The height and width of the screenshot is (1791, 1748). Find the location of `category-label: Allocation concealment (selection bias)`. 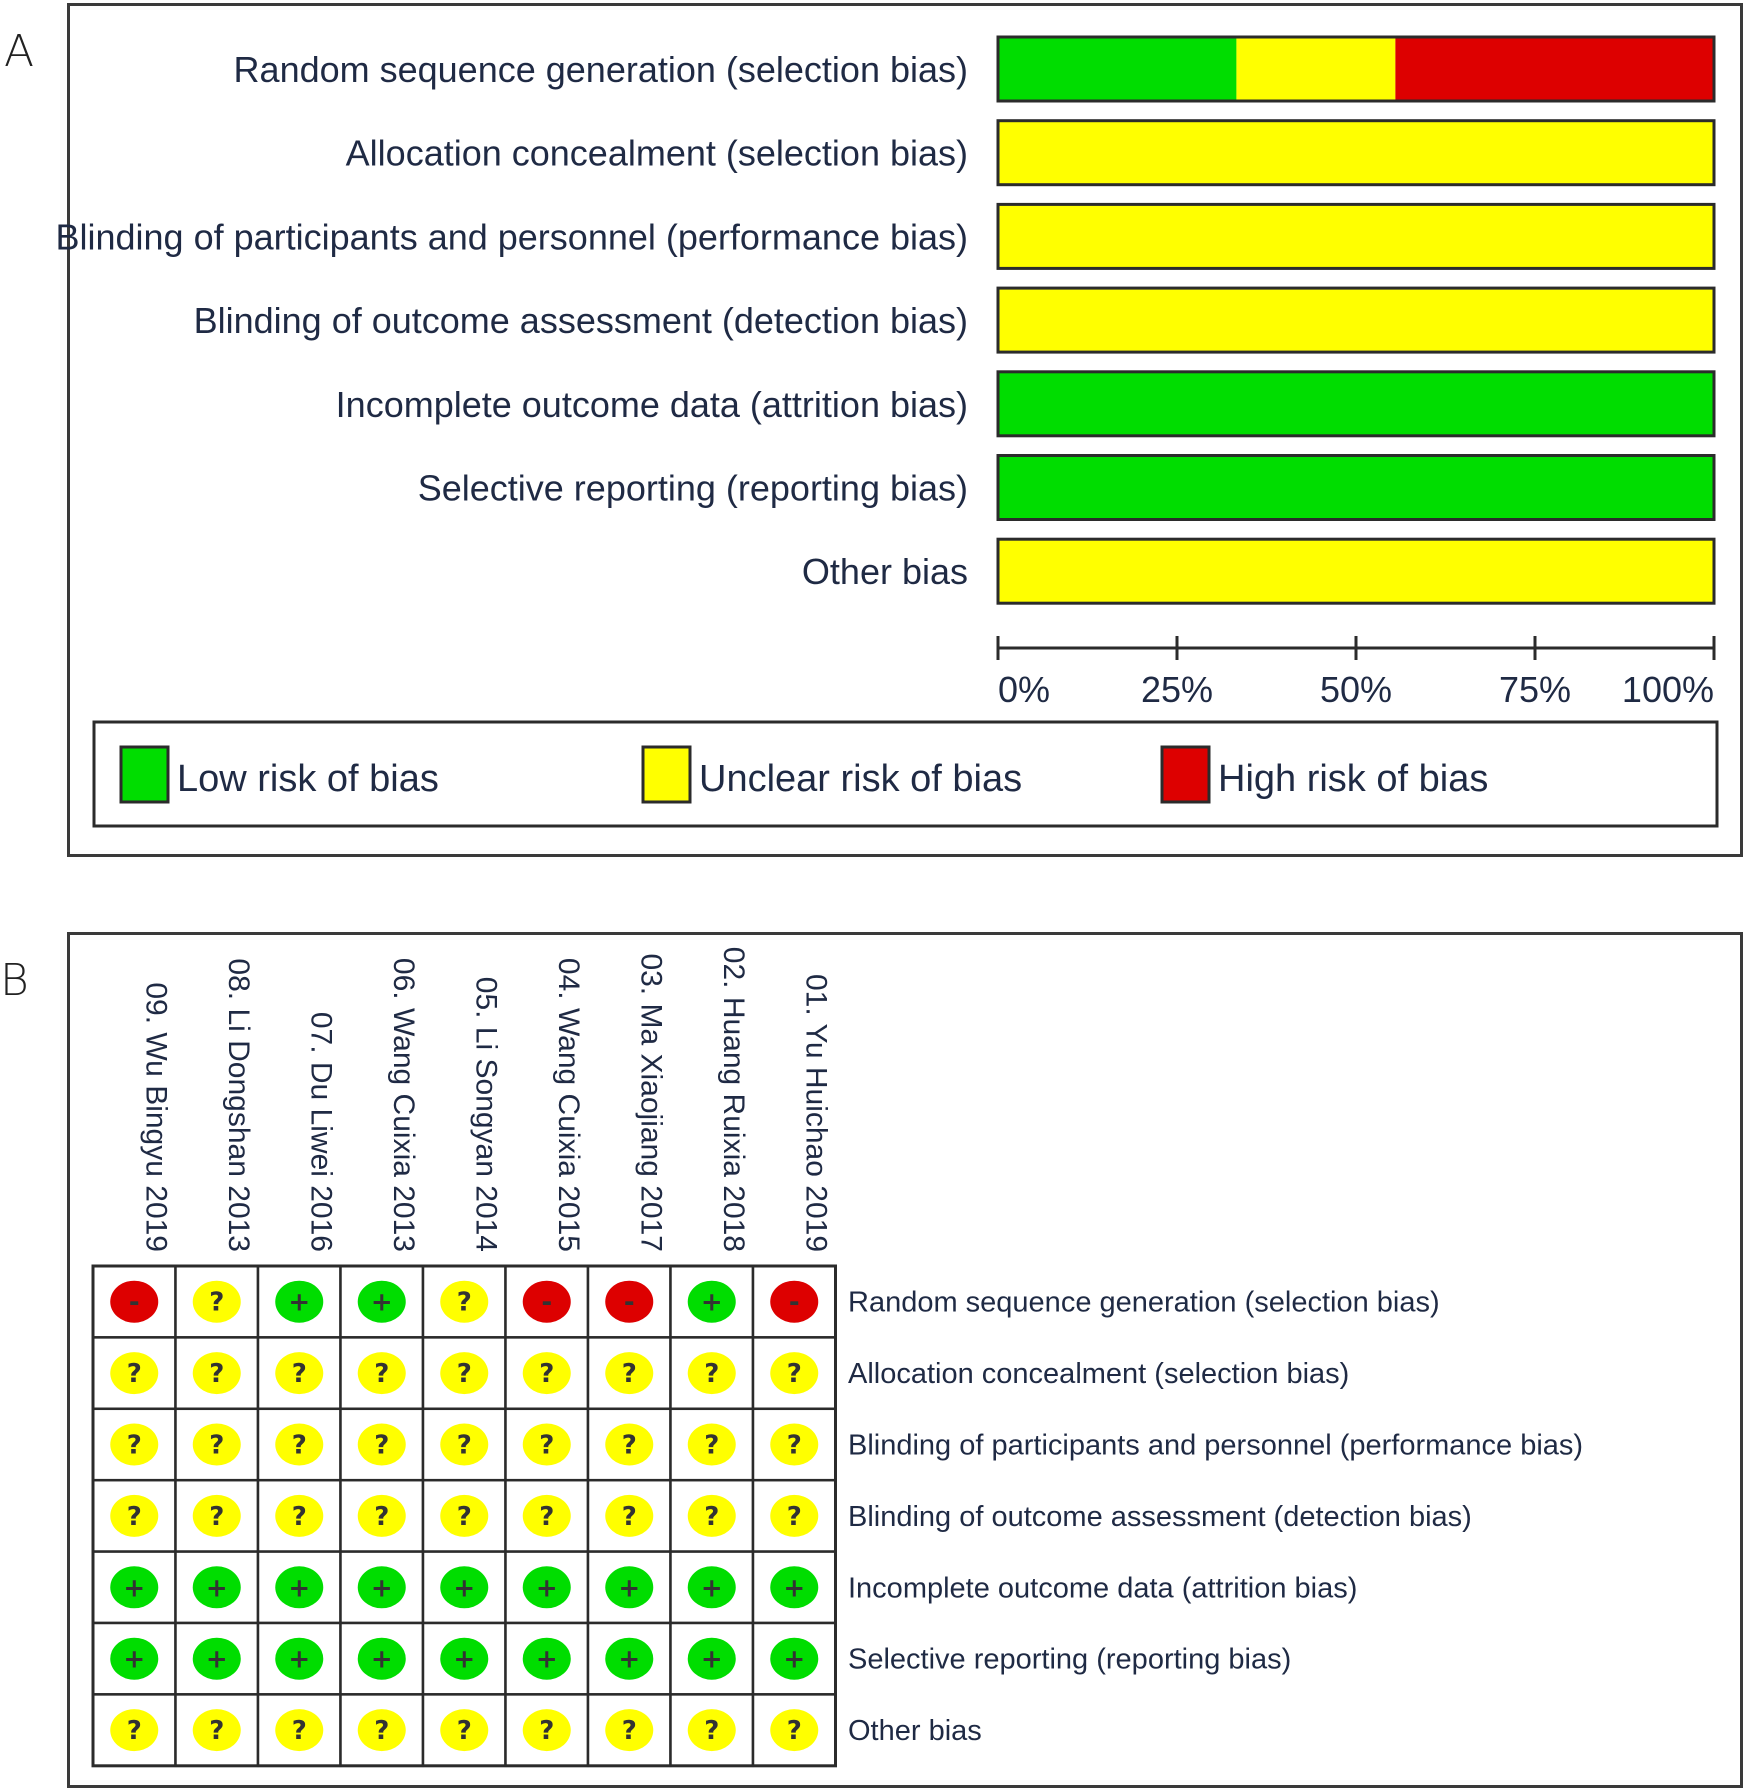

category-label: Allocation concealment (selection bias) is located at coordinates (657, 153).